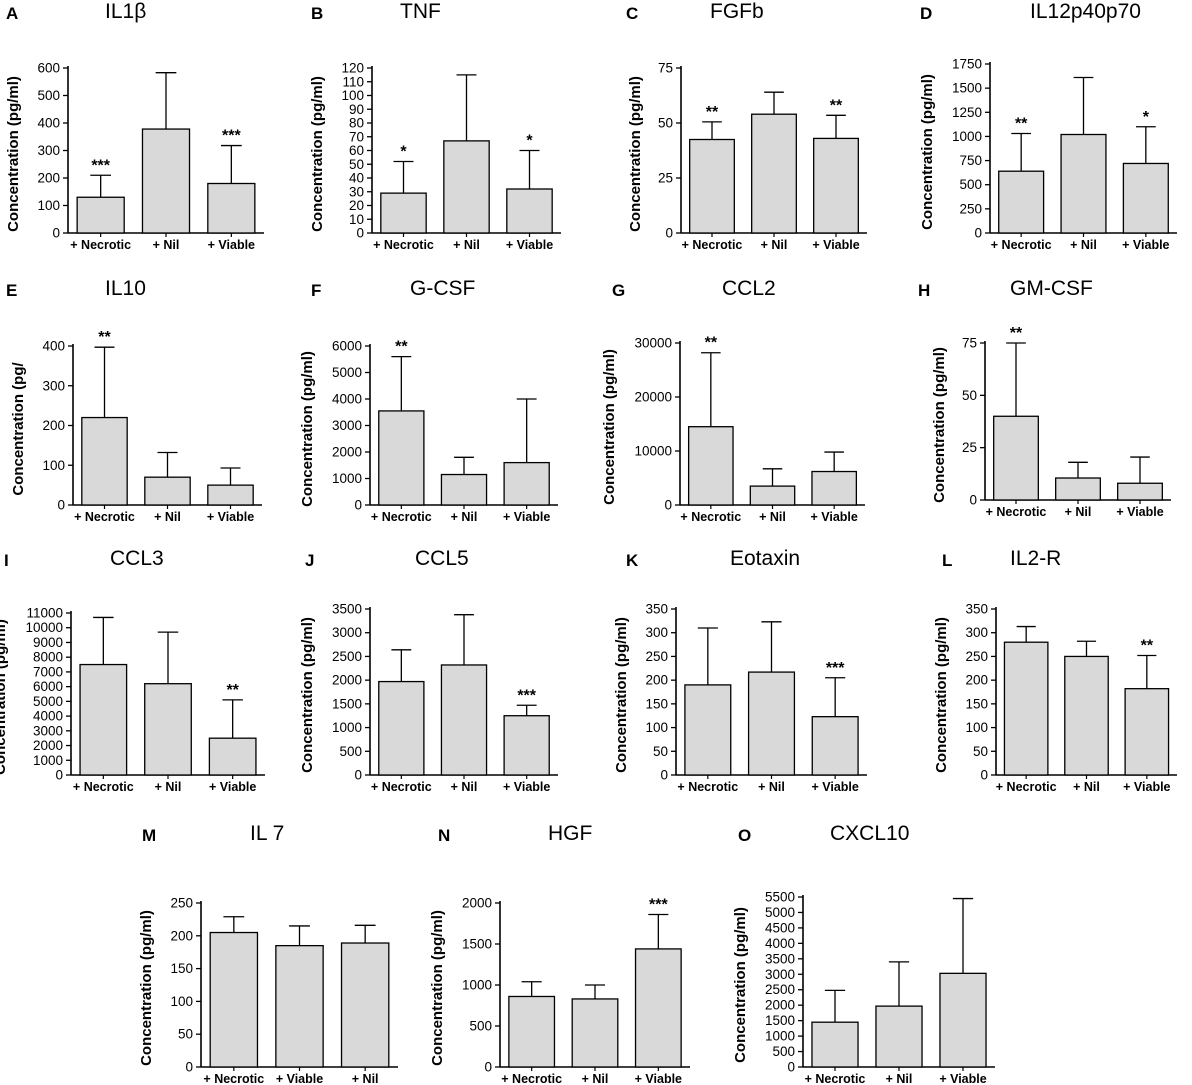  What do you see at coordinates (969, 447) in the screenshot?
I see `y-tick-label: 25` at bounding box center [969, 447].